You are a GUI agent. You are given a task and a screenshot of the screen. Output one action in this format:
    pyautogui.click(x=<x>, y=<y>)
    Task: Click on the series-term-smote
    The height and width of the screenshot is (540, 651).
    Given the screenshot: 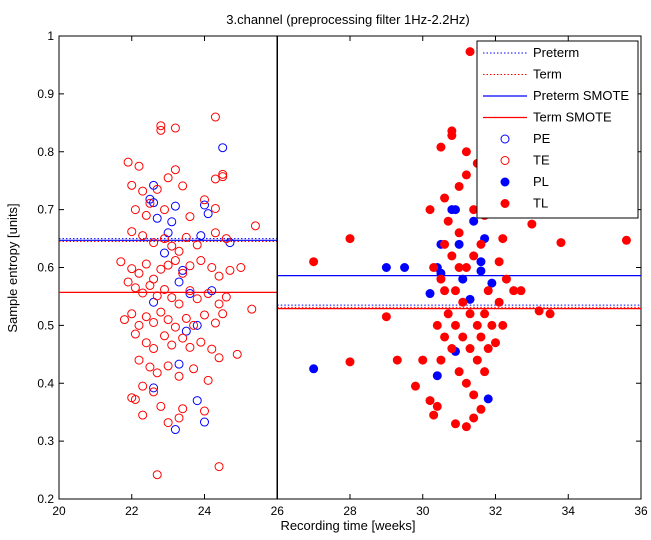 What is the action you would take?
    pyautogui.click(x=350, y=300)
    